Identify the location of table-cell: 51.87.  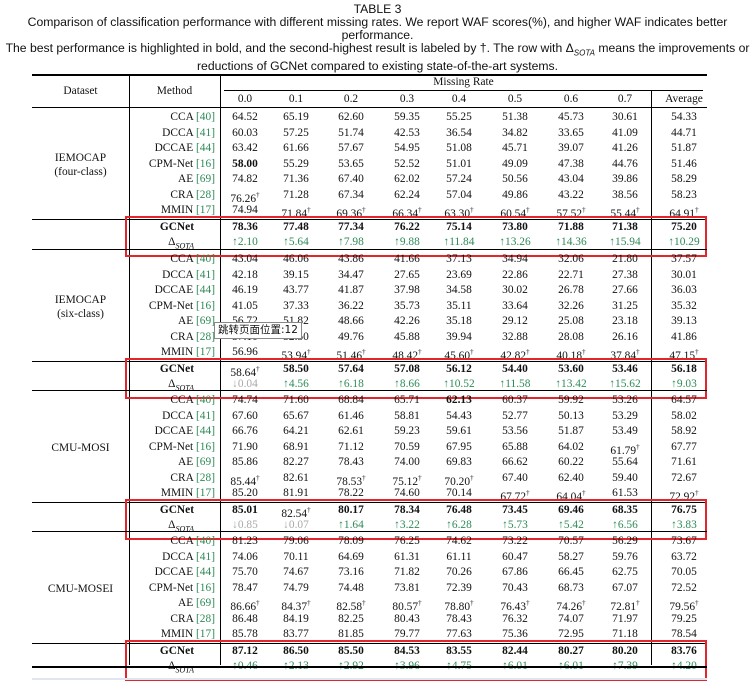
(684, 148).